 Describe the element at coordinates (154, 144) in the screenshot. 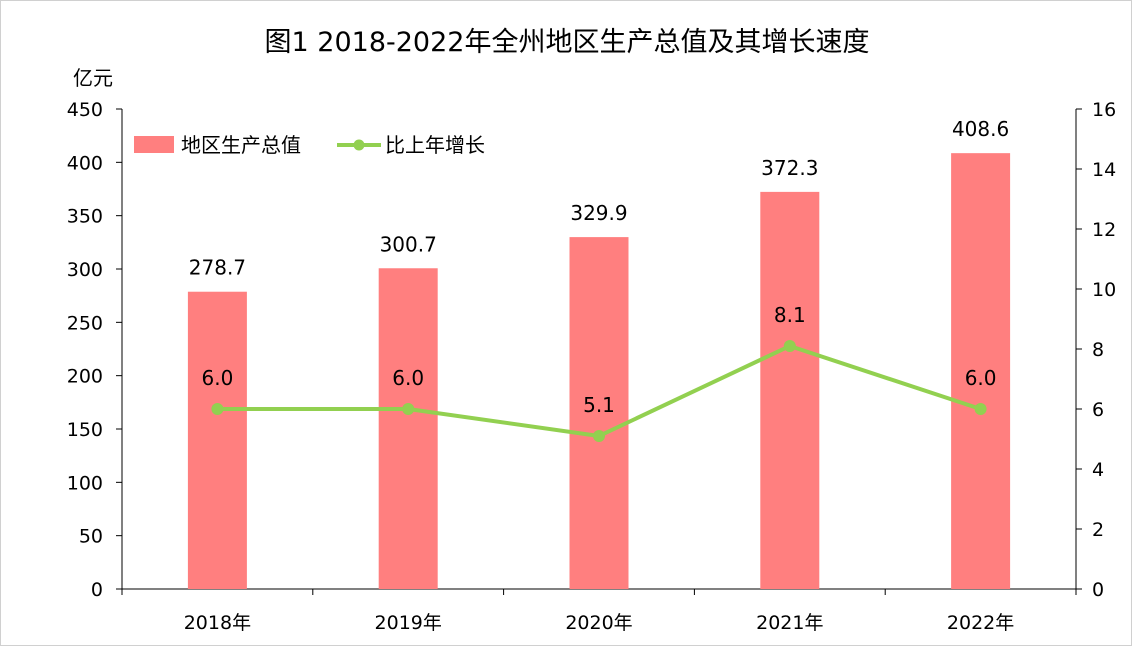

I see `legend-bar-swatch` at that location.